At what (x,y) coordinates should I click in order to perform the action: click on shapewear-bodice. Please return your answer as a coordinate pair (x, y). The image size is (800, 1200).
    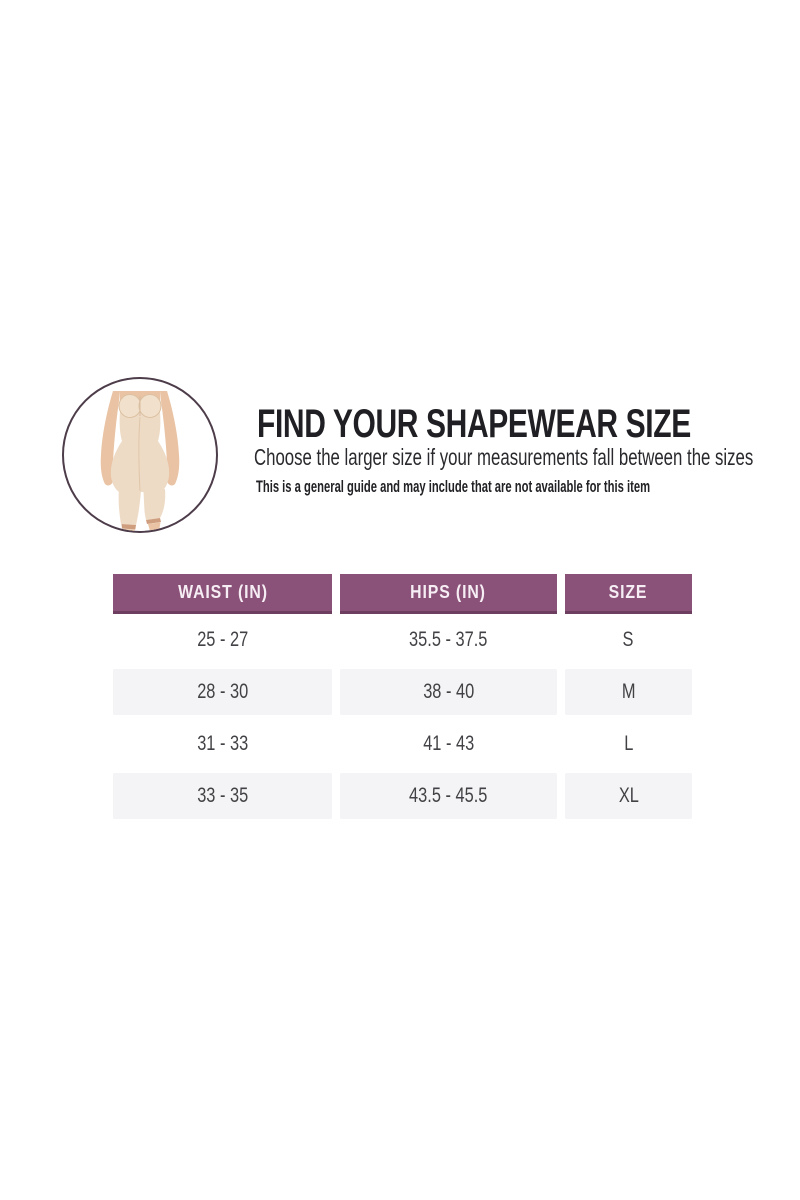
    Looking at the image, I should click on (140, 446).